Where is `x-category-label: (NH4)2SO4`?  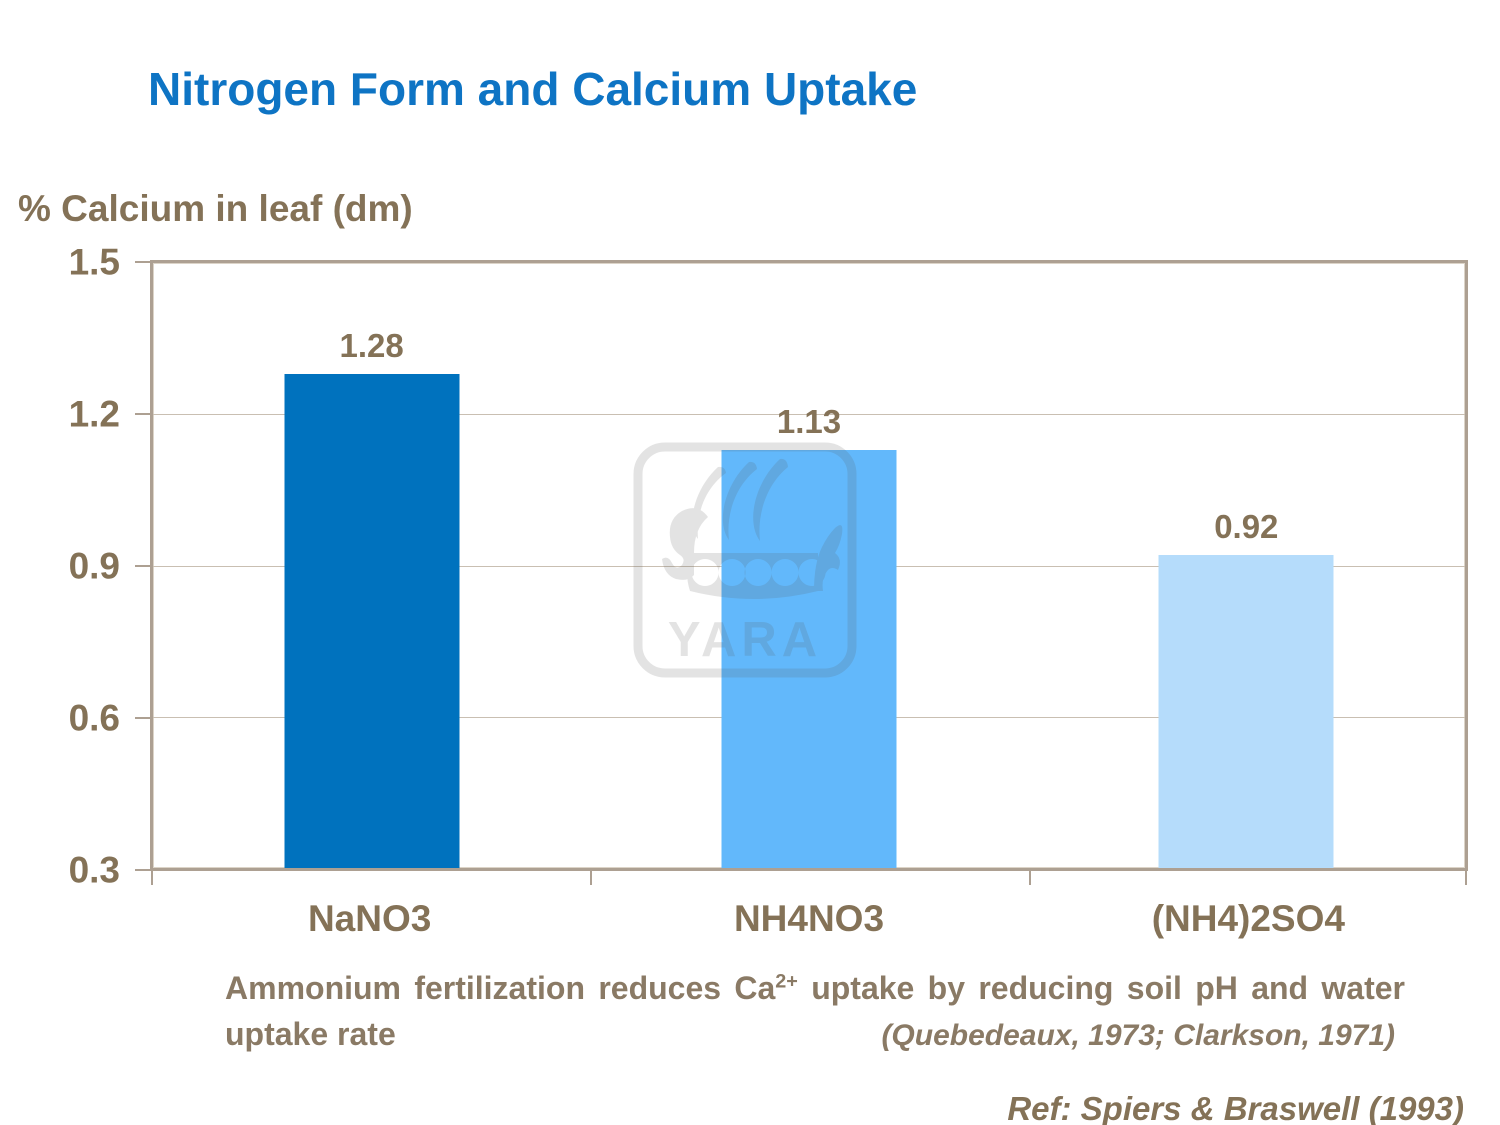
x-category-label: (NH4)2SO4 is located at coordinates (1248, 918).